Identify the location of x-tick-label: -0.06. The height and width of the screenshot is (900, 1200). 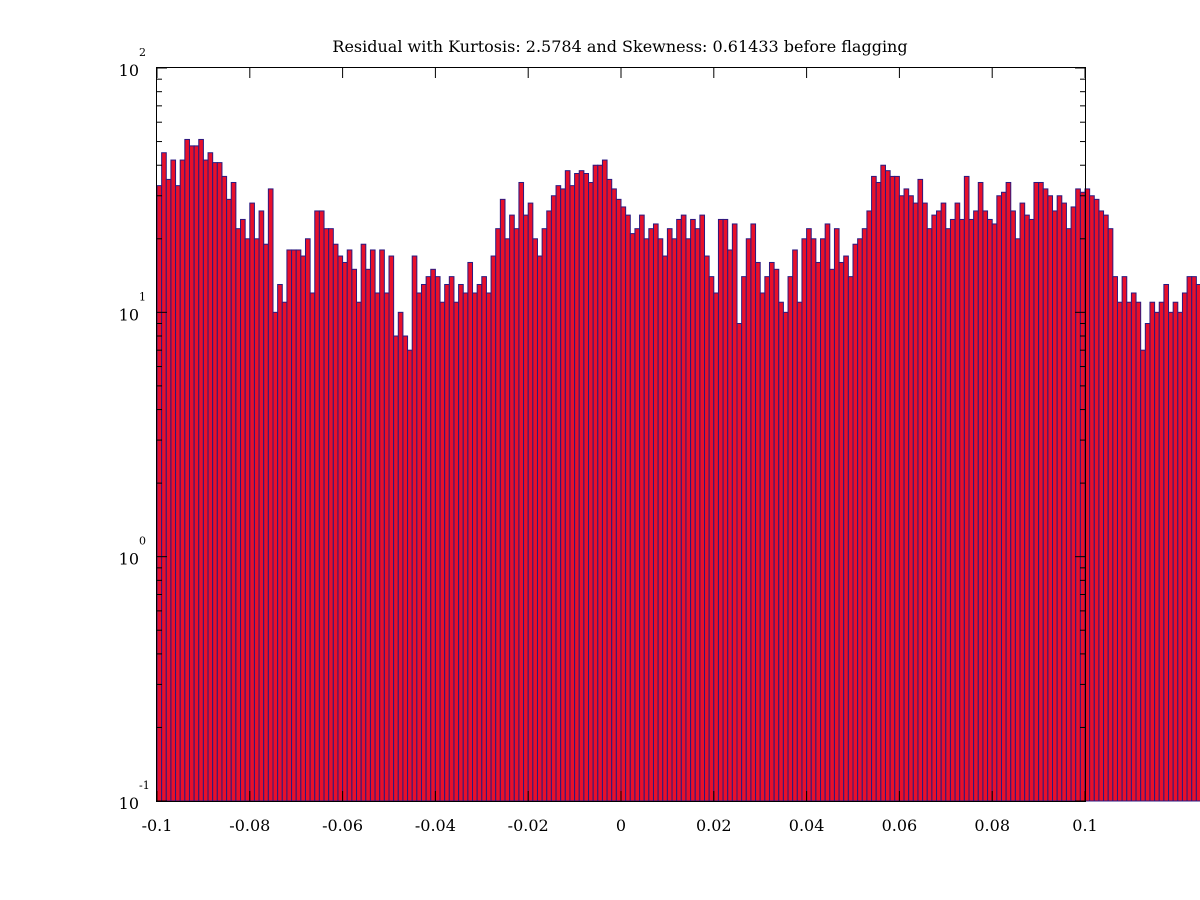
(342, 825).